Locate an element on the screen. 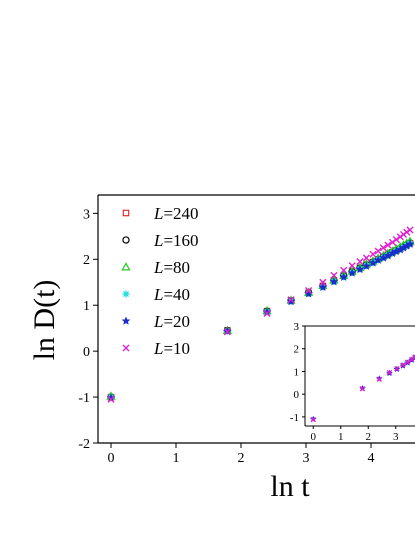  legend-label: L=80 is located at coordinates (171, 267).